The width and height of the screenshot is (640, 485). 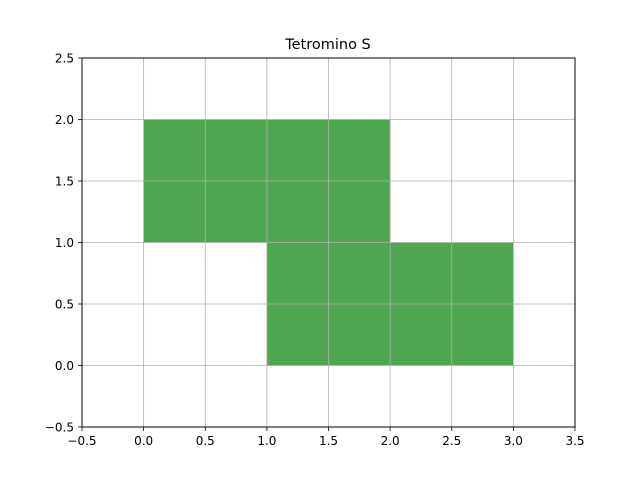 I want to click on y-tick-label-3: 1.0, so click(x=64, y=243).